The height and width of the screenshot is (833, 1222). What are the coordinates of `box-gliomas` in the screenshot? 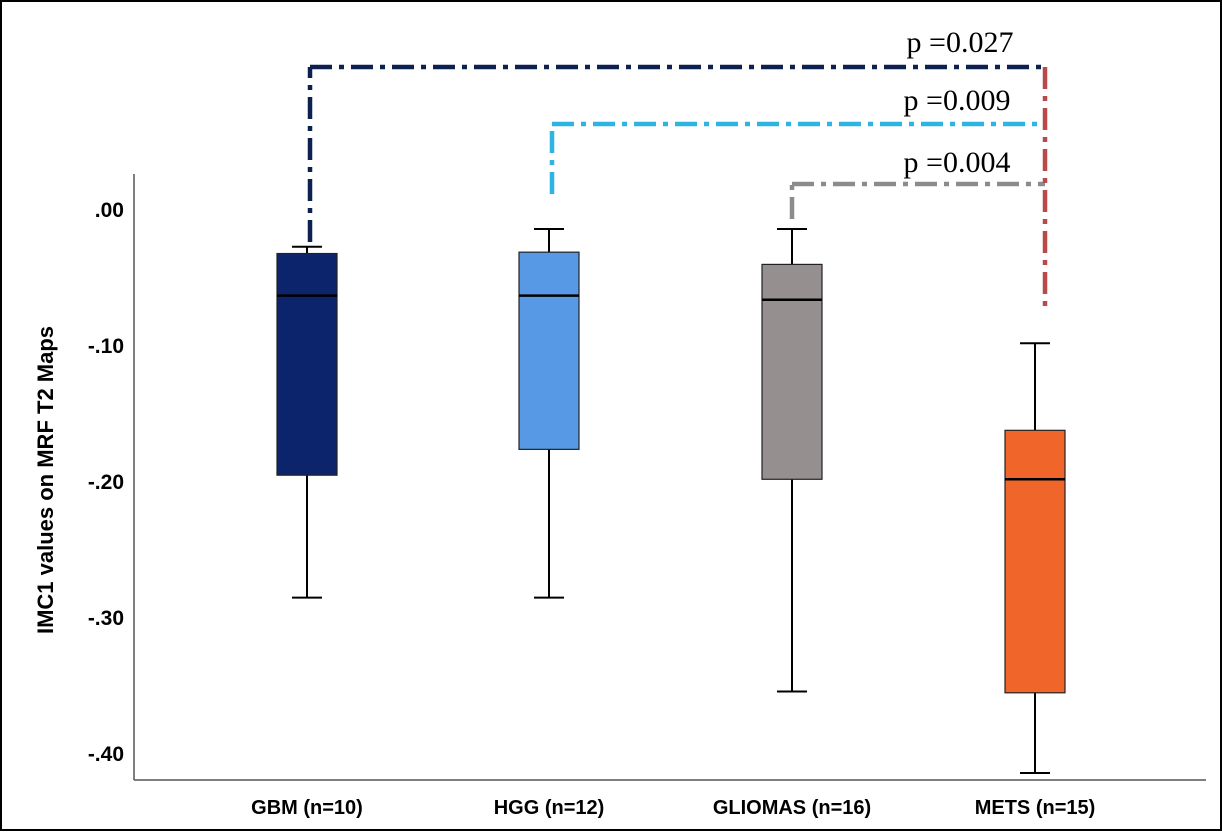 It's located at (792, 460).